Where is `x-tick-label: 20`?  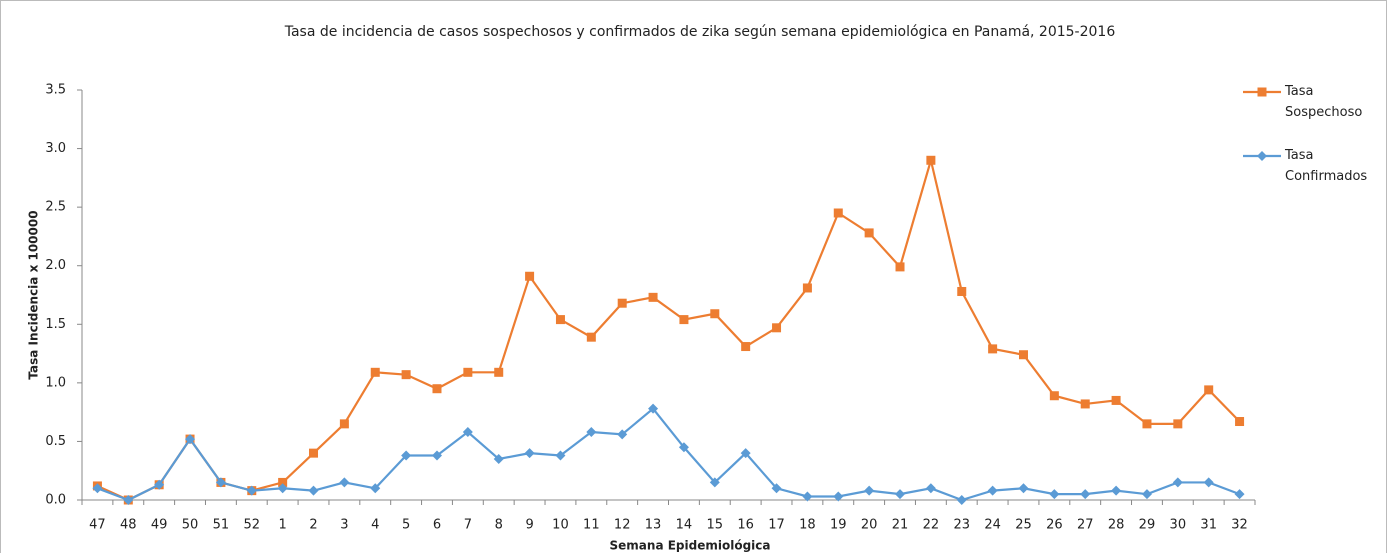 x-tick-label: 20 is located at coordinates (869, 525).